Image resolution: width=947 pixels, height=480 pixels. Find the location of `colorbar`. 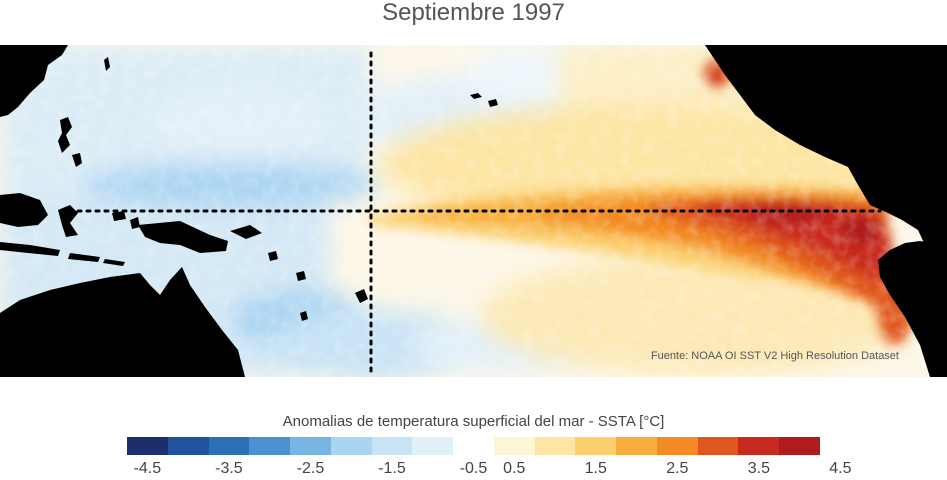

colorbar is located at coordinates (474, 446).